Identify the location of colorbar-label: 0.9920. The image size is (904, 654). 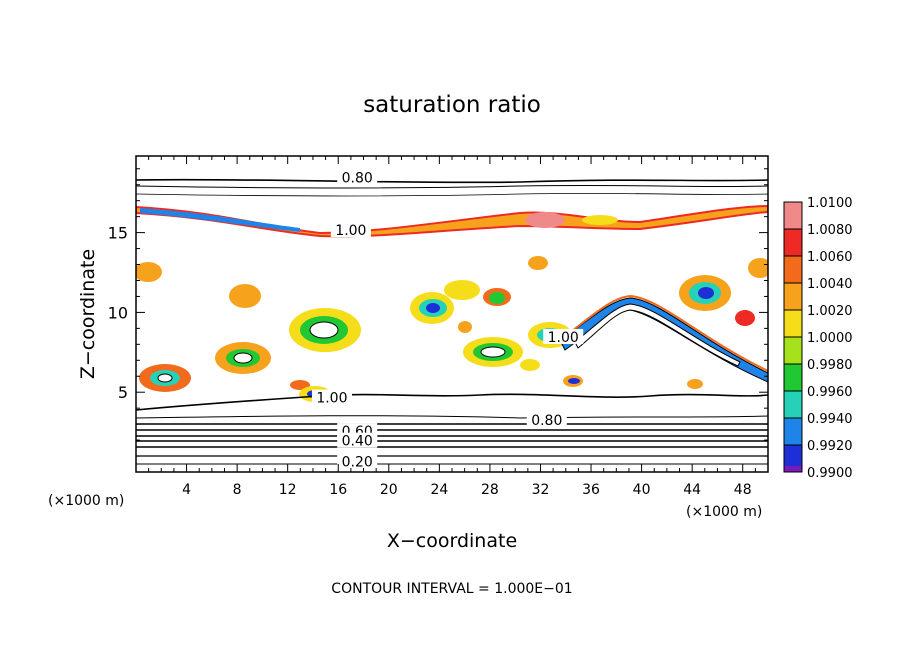
(830, 446).